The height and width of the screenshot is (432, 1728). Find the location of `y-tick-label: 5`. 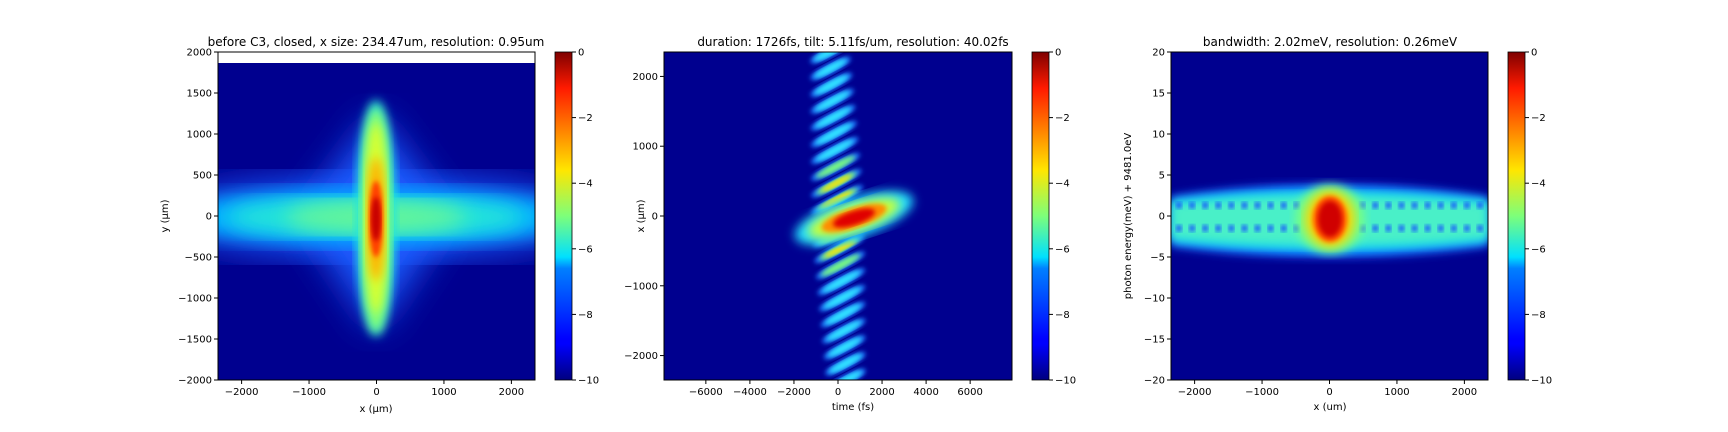

y-tick-label: 5 is located at coordinates (1162, 176).